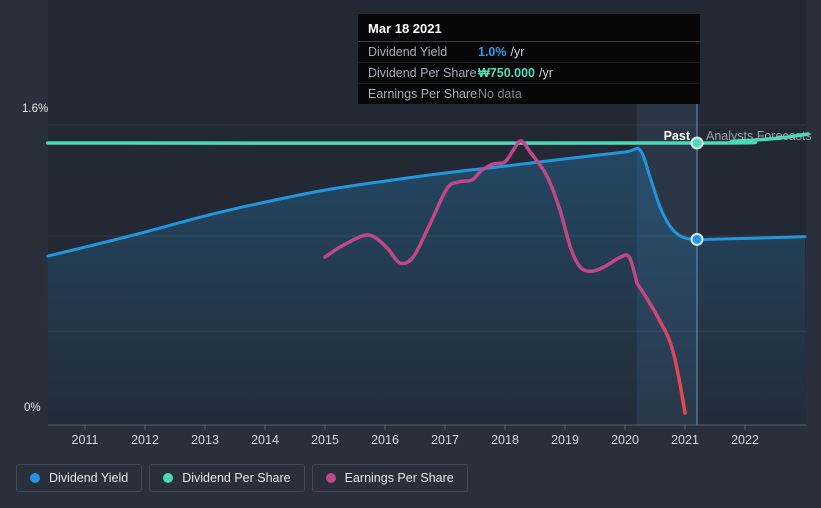 This screenshot has width=821, height=508. I want to click on marker-dividend-yield, so click(697, 239).